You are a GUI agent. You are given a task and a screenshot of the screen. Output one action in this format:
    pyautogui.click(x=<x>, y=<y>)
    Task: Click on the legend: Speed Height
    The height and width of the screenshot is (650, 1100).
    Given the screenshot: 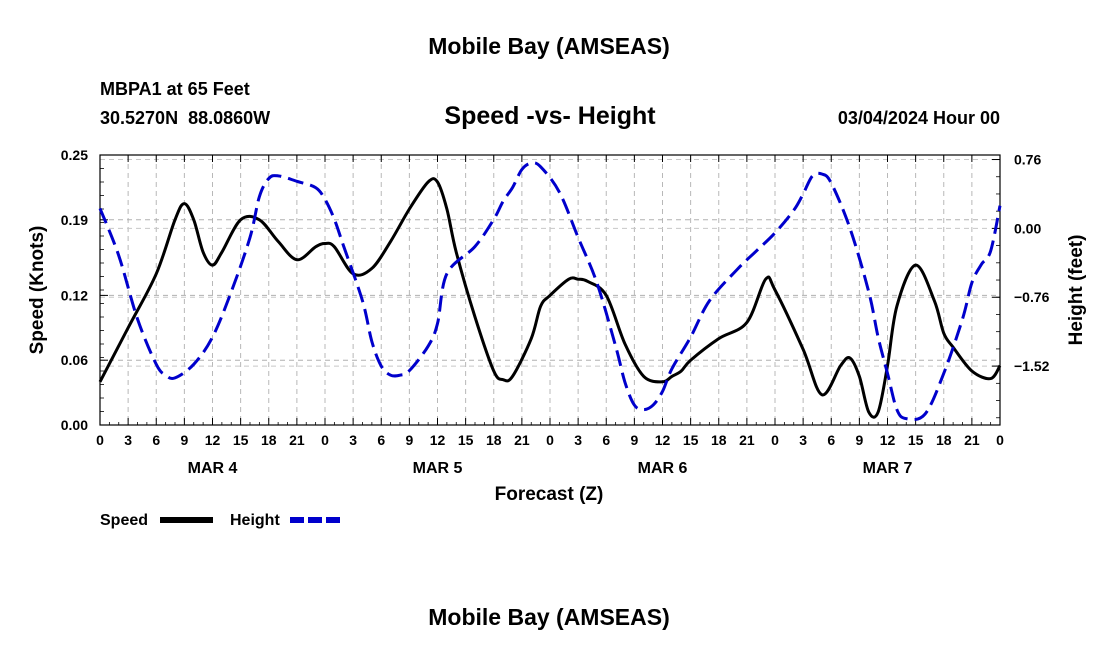 What is the action you would take?
    pyautogui.click(x=221, y=520)
    